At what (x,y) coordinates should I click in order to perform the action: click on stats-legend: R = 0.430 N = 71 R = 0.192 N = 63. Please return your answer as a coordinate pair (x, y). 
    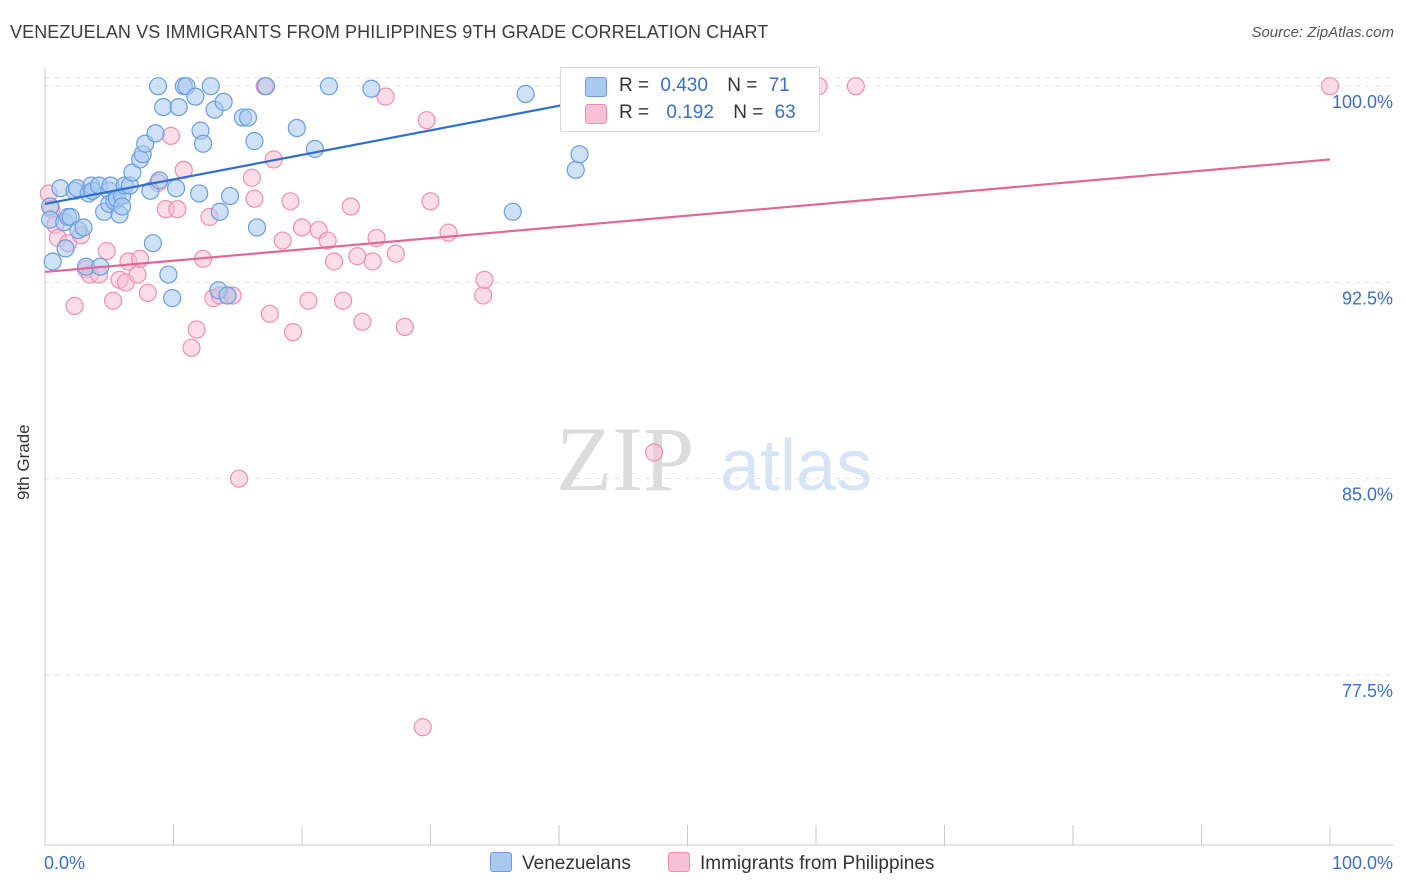
    Looking at the image, I should click on (690, 99).